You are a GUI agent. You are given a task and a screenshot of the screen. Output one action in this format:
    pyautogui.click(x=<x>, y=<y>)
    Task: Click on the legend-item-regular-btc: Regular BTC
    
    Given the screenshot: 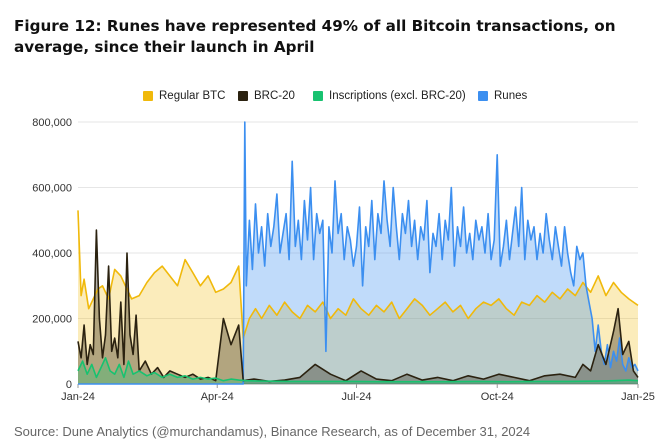 What is the action you would take?
    pyautogui.click(x=184, y=96)
    